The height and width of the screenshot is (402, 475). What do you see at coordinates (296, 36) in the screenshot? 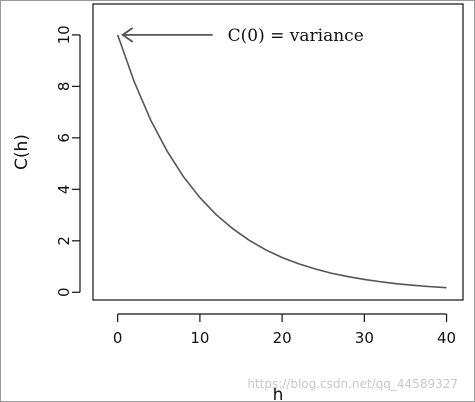
I see `annotation-text: C(0) = variance` at bounding box center [296, 36].